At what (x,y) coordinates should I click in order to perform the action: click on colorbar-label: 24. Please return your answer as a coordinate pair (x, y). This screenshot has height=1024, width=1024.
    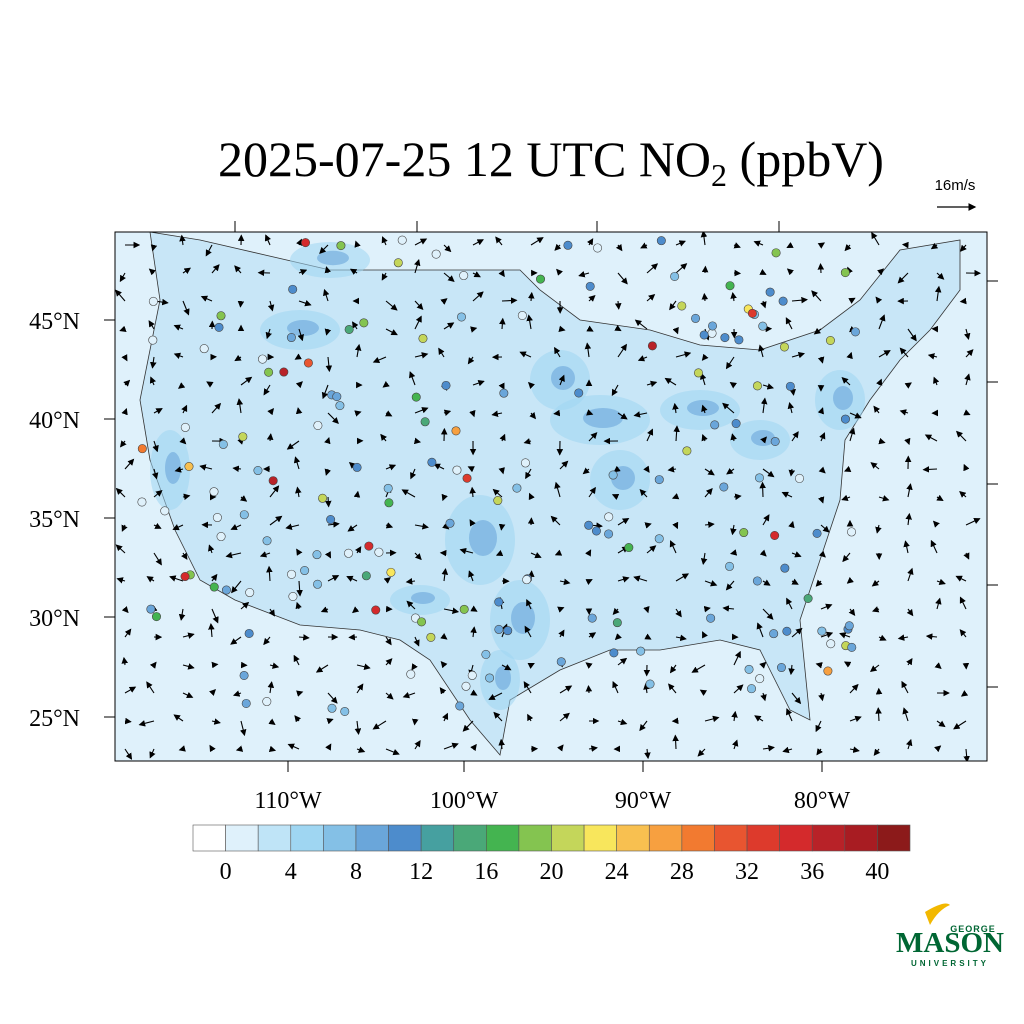
    Looking at the image, I should click on (617, 872).